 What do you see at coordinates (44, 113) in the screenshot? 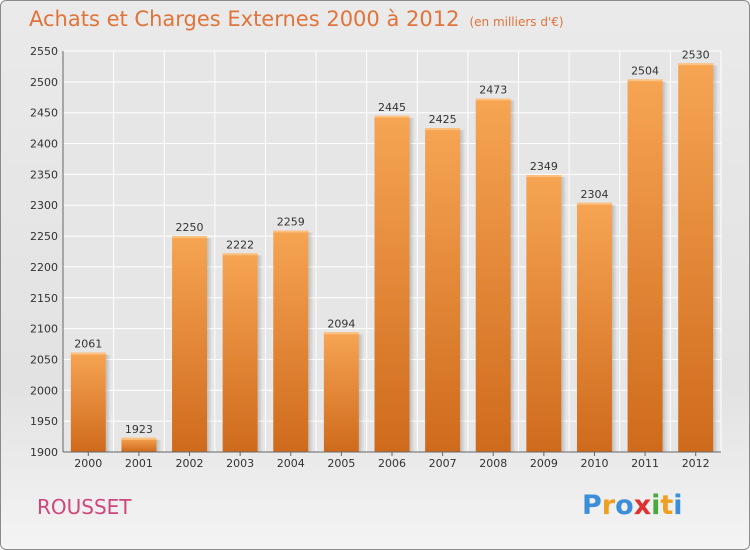
I see `y-tick-label: 2450` at bounding box center [44, 113].